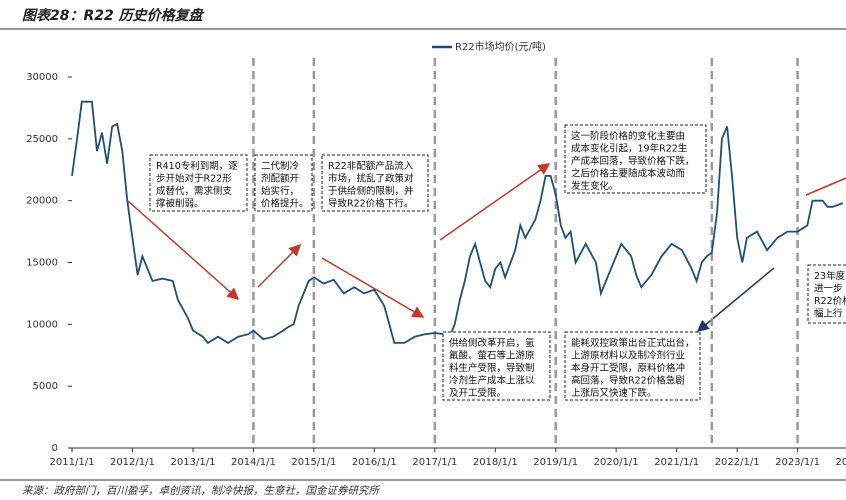 The height and width of the screenshot is (500, 846). Describe the element at coordinates (371, 179) in the screenshot. I see `annotation-text: 市场，扰乱了政策对` at that location.